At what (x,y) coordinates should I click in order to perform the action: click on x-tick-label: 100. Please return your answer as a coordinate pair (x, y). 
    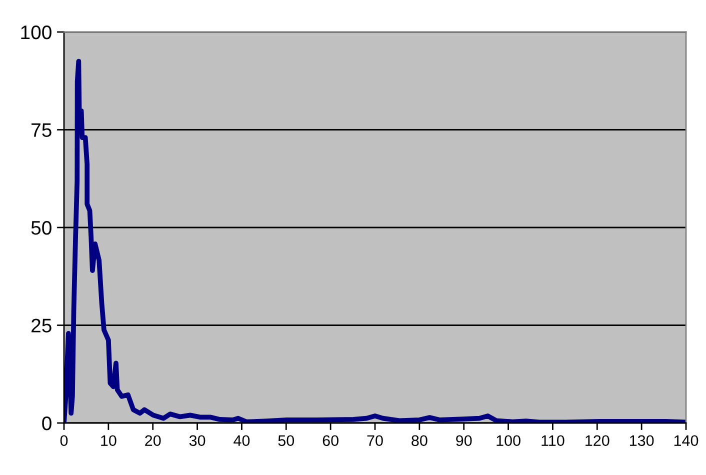
    Looking at the image, I should click on (508, 440).